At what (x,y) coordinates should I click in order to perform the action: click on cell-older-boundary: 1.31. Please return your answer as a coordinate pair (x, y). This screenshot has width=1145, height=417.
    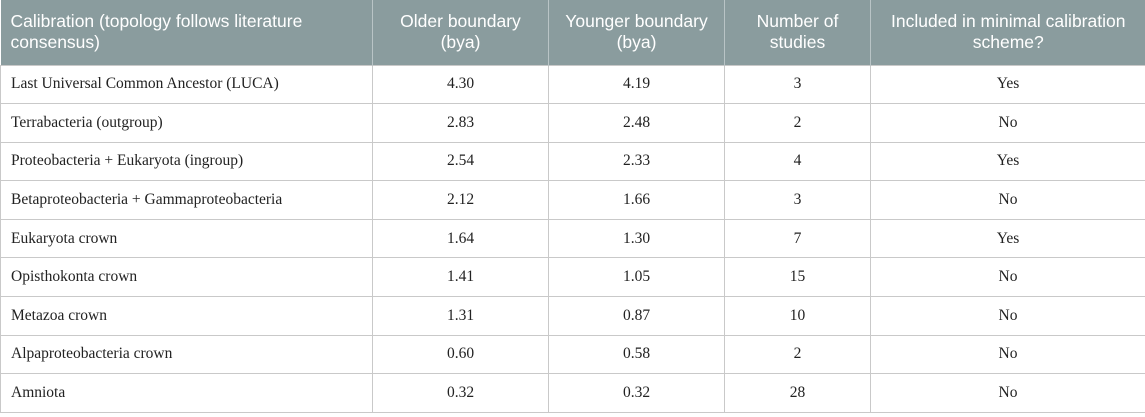
    Looking at the image, I should click on (460, 316).